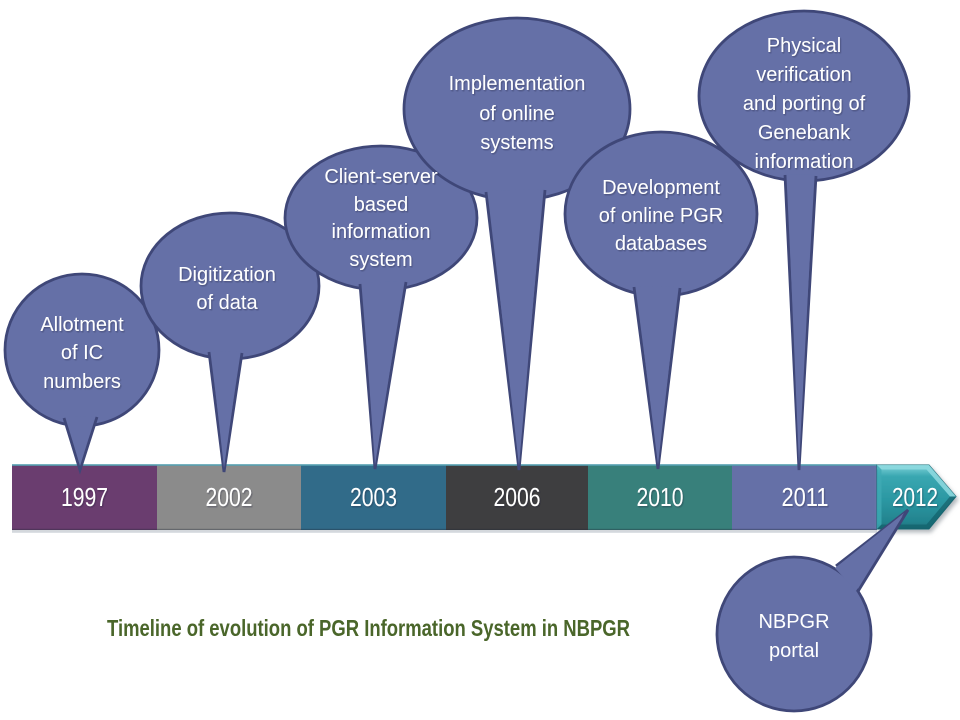 The height and width of the screenshot is (720, 960). What do you see at coordinates (381, 177) in the screenshot?
I see `svg-text: Client-server` at bounding box center [381, 177].